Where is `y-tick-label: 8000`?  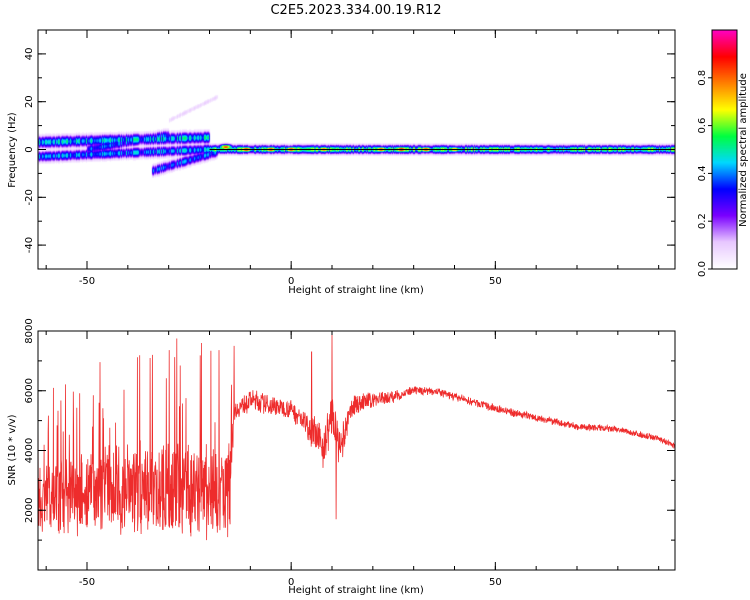
y-tick-label: 8000 is located at coordinates (29, 330).